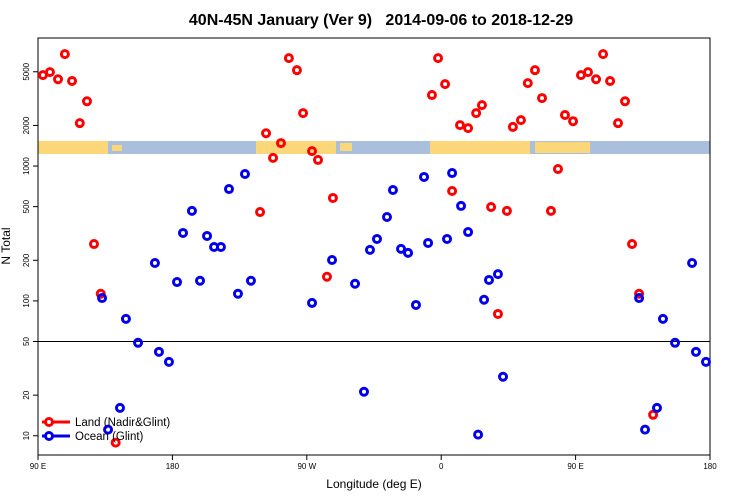 The width and height of the screenshot is (750, 500). Describe the element at coordinates (173, 466) in the screenshot. I see `x-tick-label: 180` at that location.